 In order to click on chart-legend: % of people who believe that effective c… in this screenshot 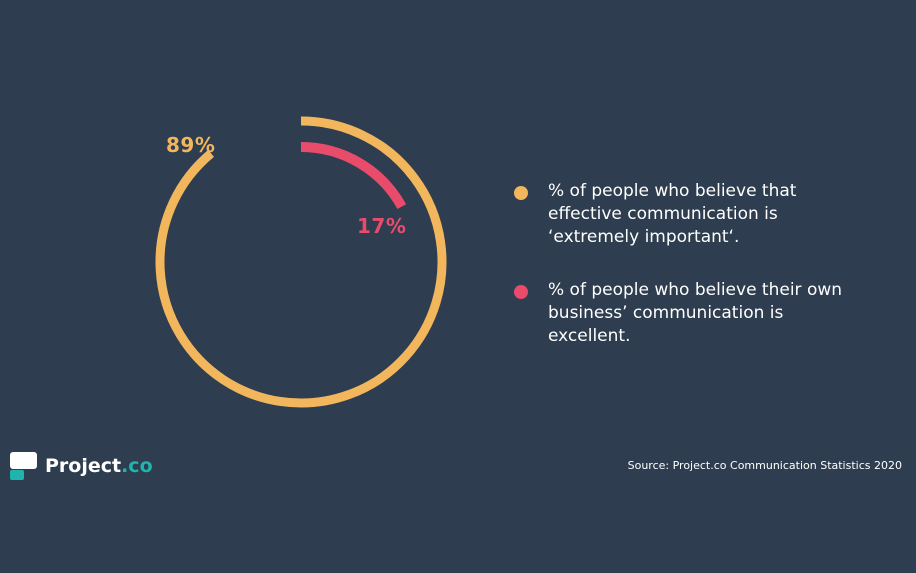, I will do `click(679, 279)`.